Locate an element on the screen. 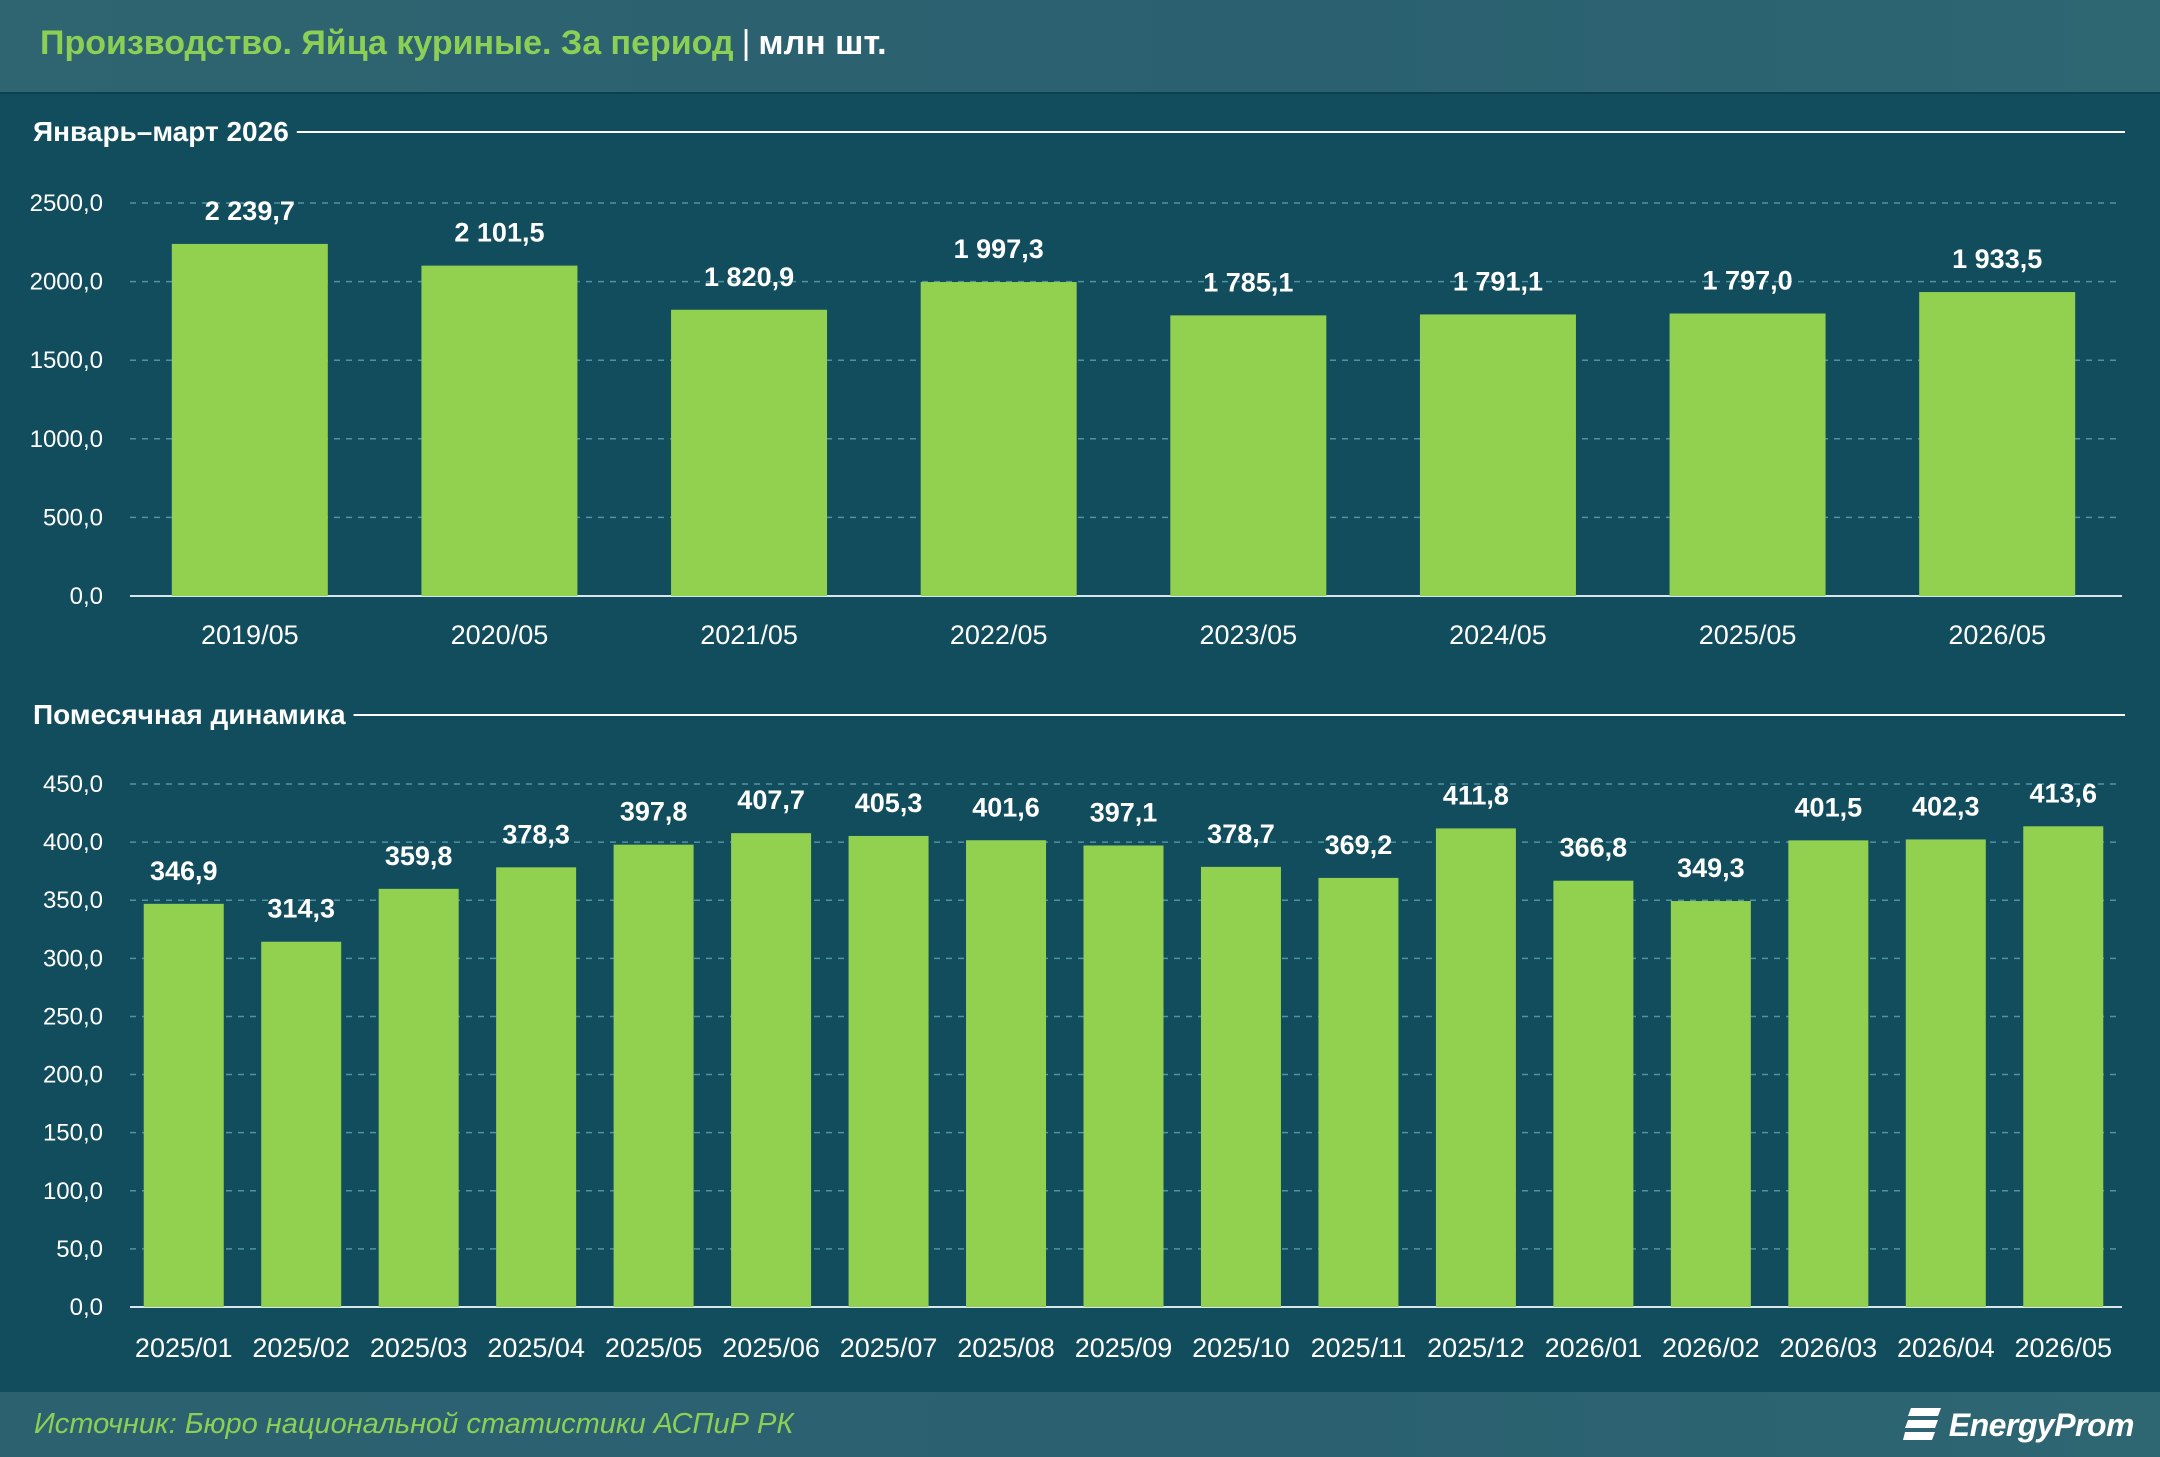  unit-label: млн шт. is located at coordinates (822, 43).